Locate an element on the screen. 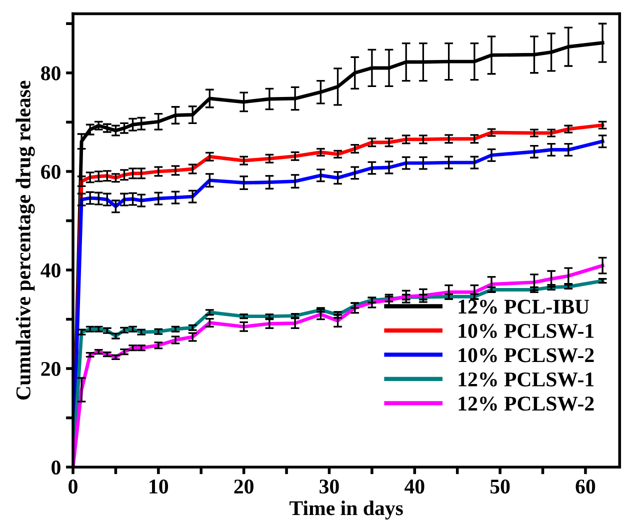  x-tick-label: 30 is located at coordinates (329, 487).